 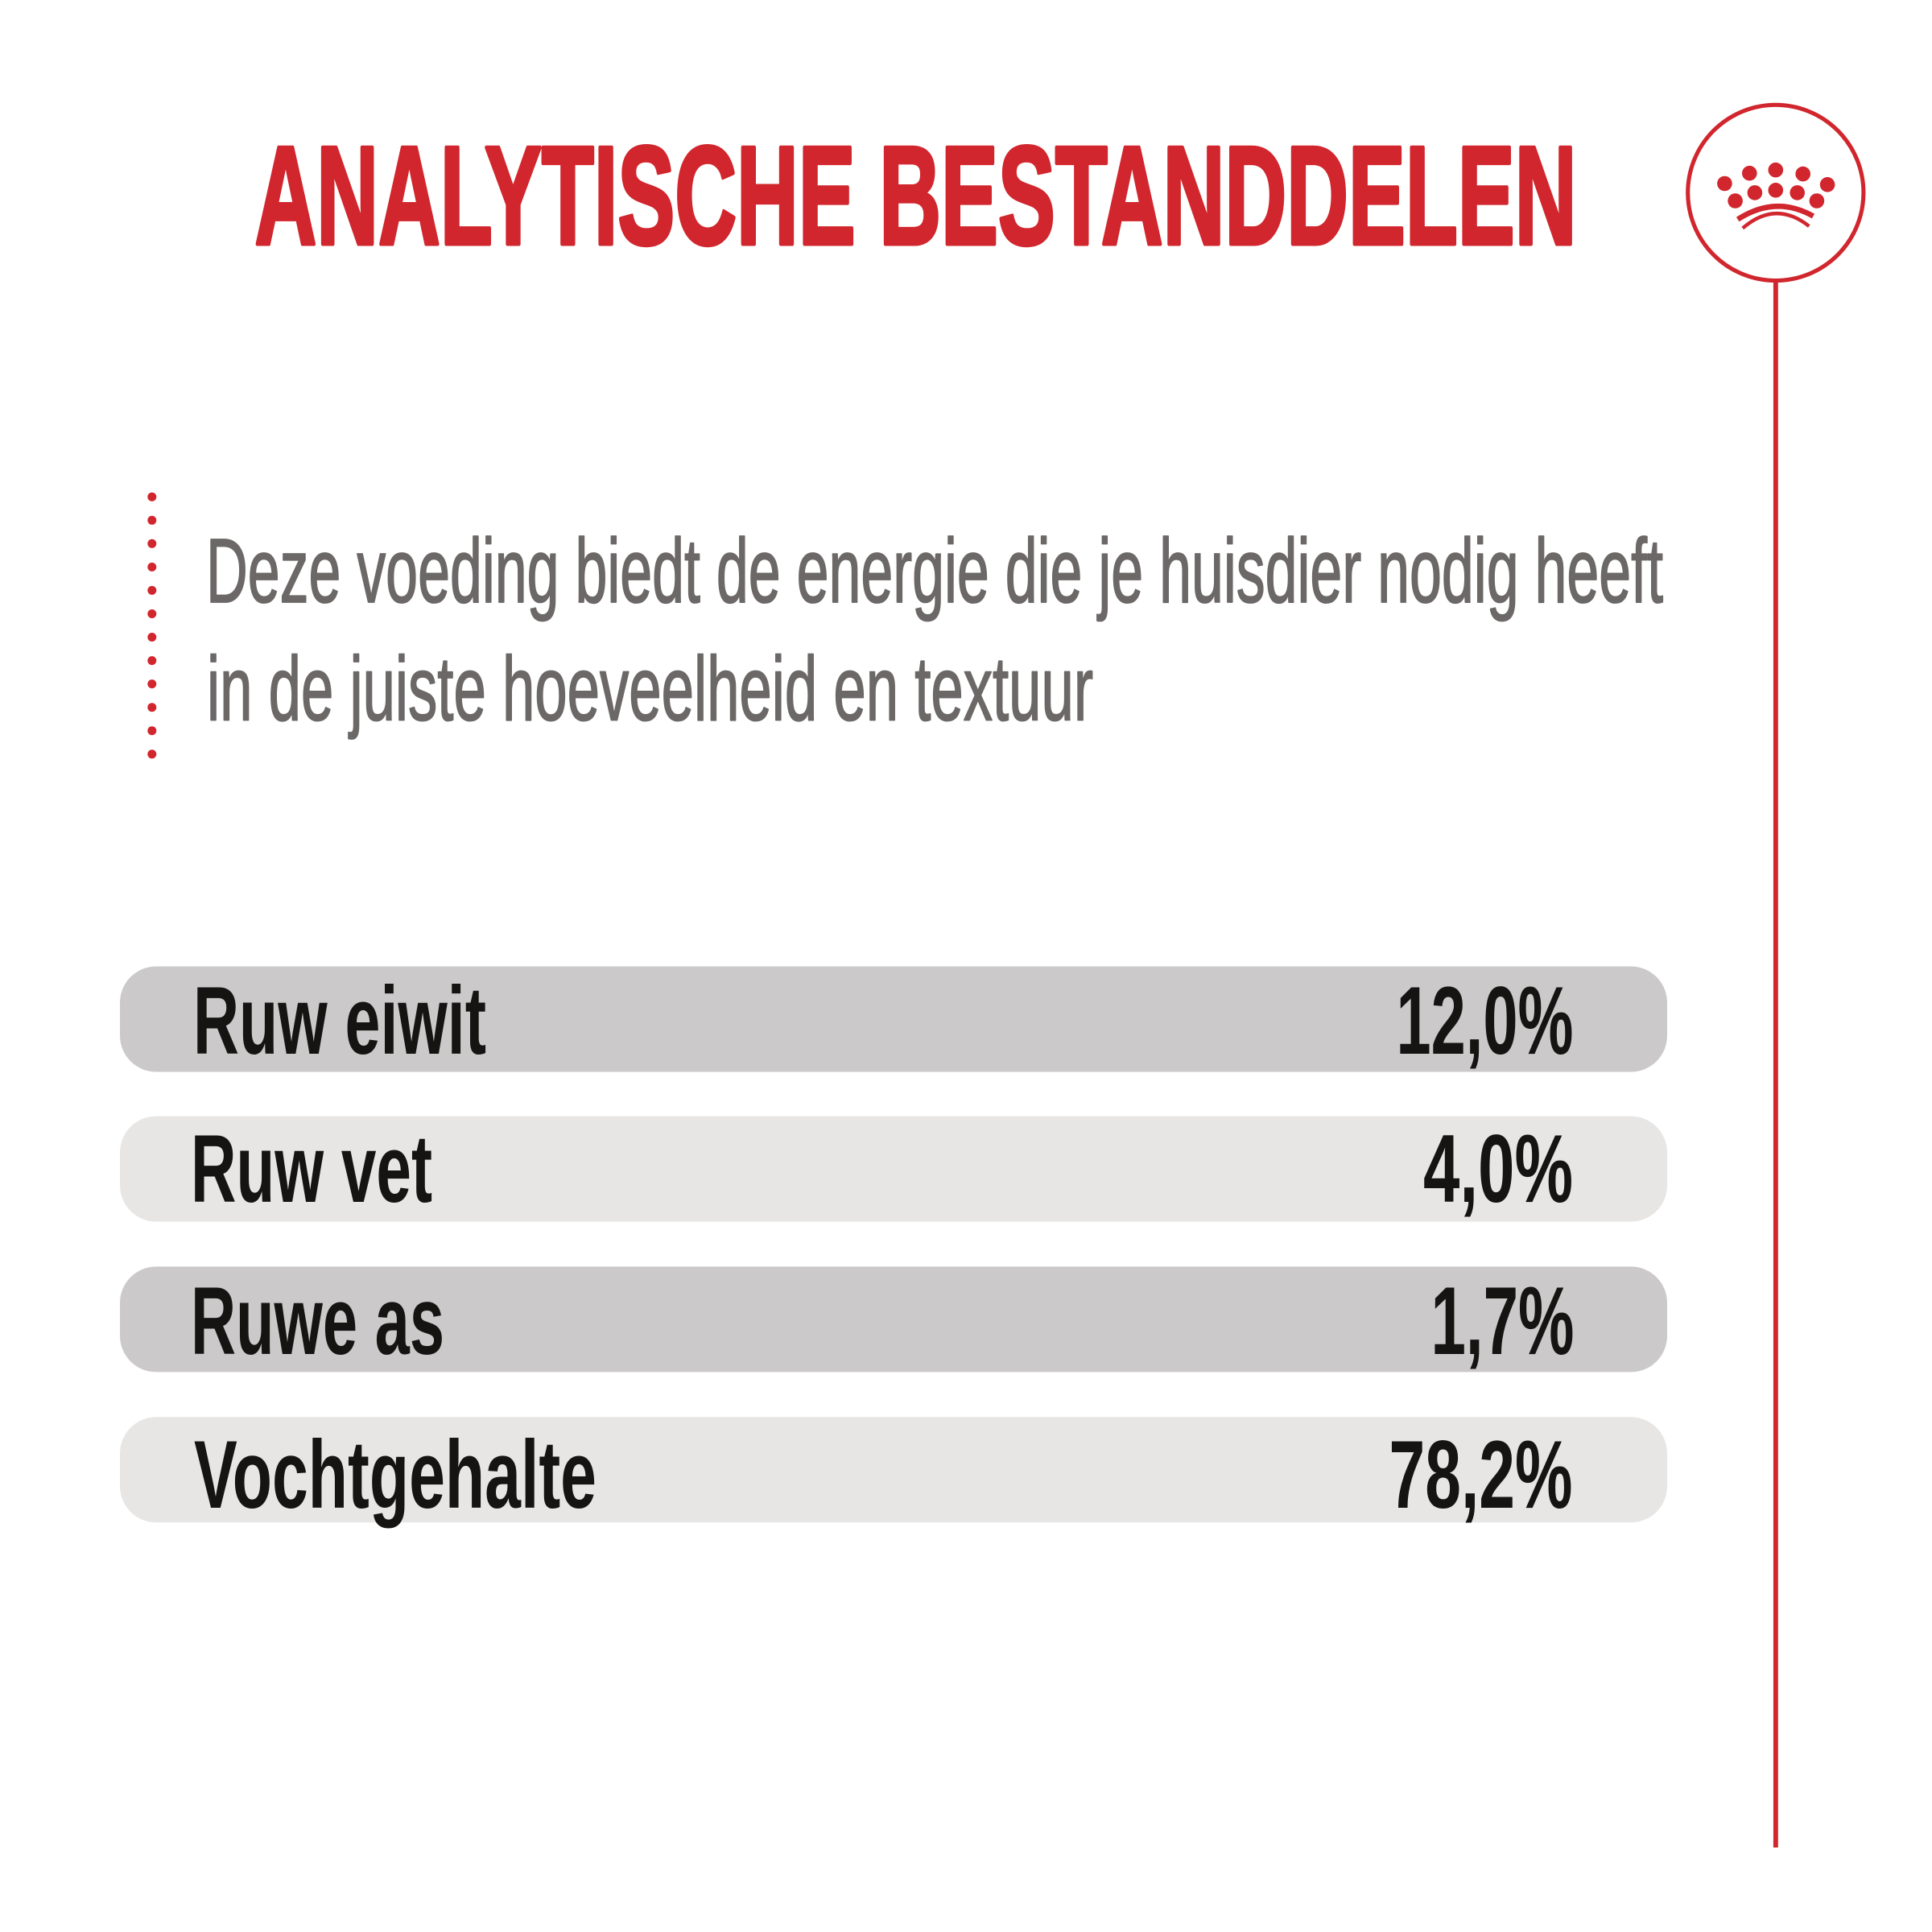 What do you see at coordinates (1503, 1321) in the screenshot?
I see `svg-text: 1,7%` at bounding box center [1503, 1321].